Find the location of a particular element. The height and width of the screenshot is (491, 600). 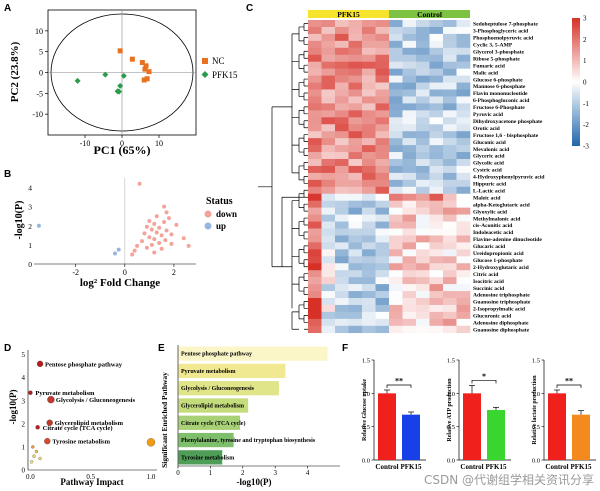

pca-axes: -10 0 10 -10 -5 0 5 10 is located at coordinates (114, 79).